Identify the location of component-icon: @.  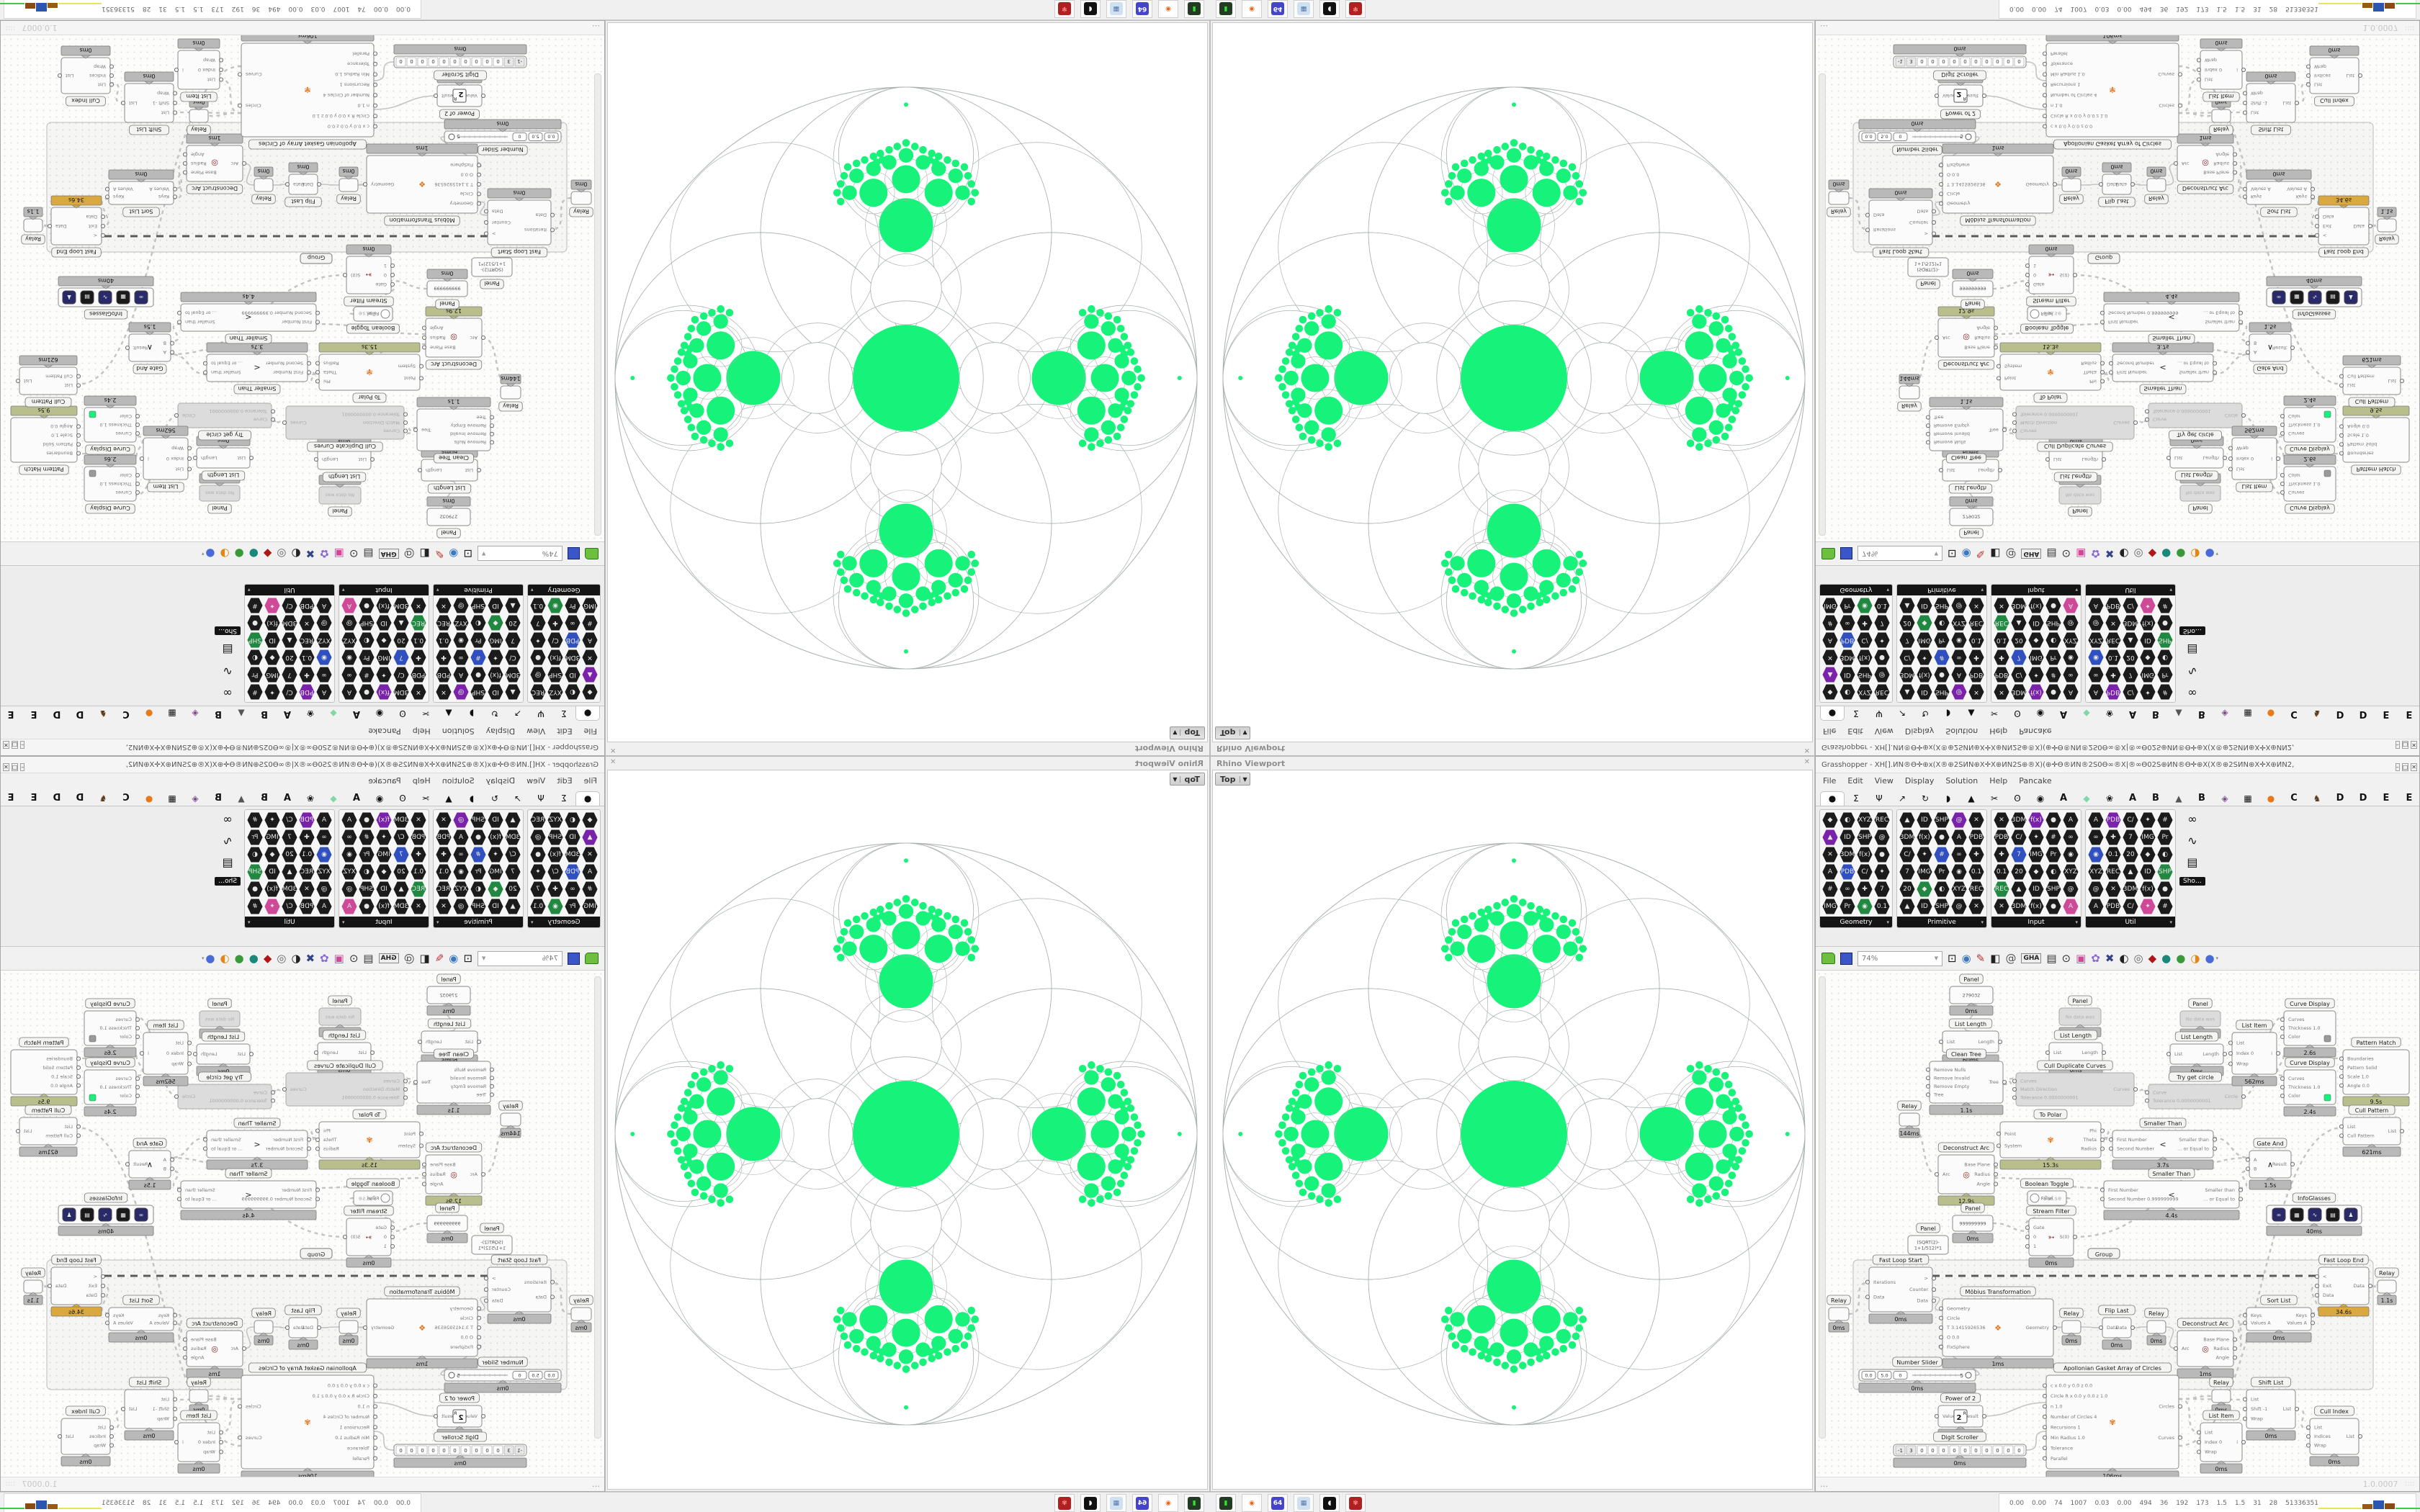
(538, 675).